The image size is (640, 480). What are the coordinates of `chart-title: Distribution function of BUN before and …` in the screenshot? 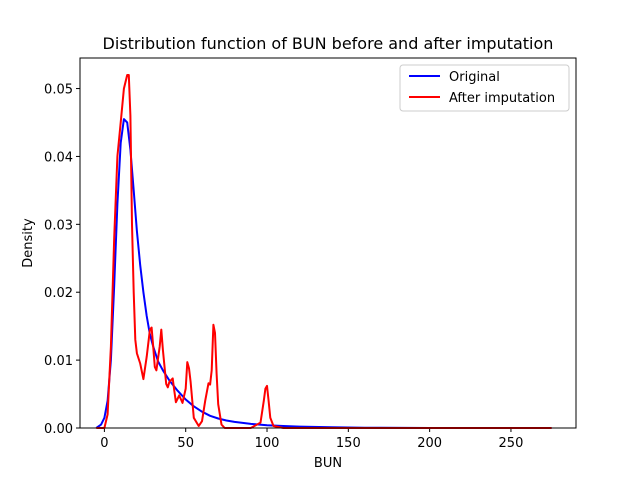 It's located at (328, 43).